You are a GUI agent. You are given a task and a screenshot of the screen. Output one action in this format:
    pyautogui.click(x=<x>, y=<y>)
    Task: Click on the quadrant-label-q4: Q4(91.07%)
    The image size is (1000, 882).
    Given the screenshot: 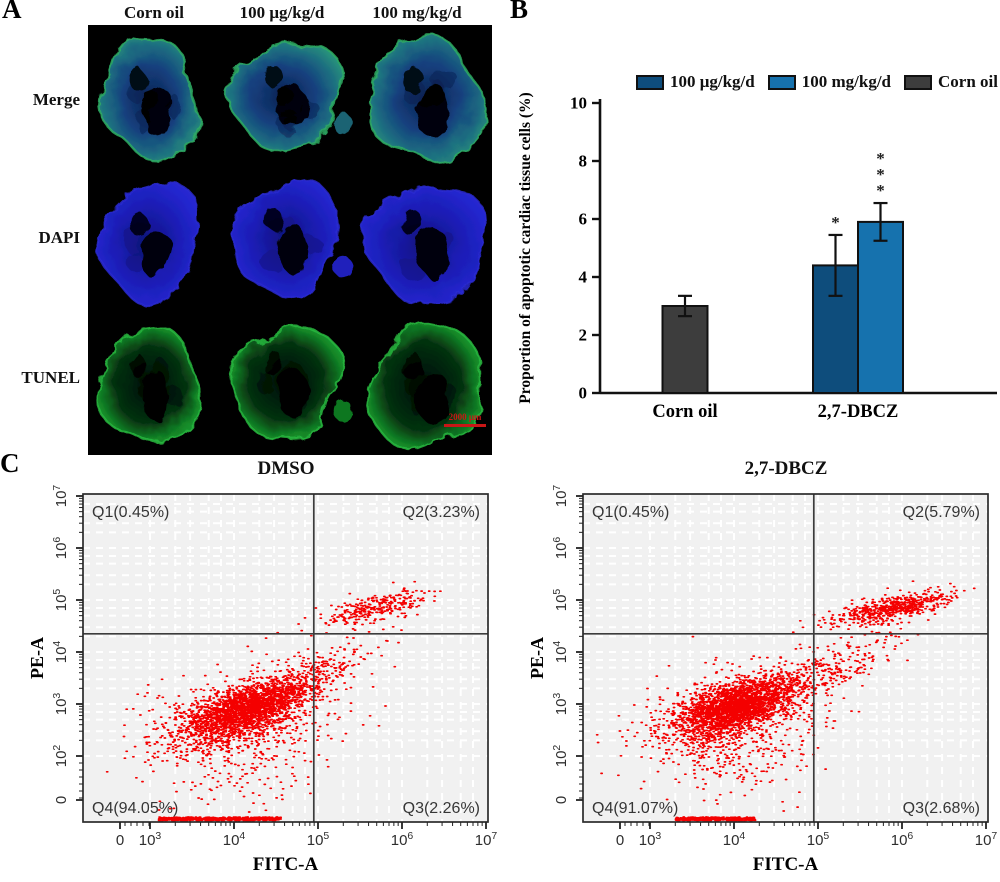 What is the action you would take?
    pyautogui.click(x=635, y=808)
    